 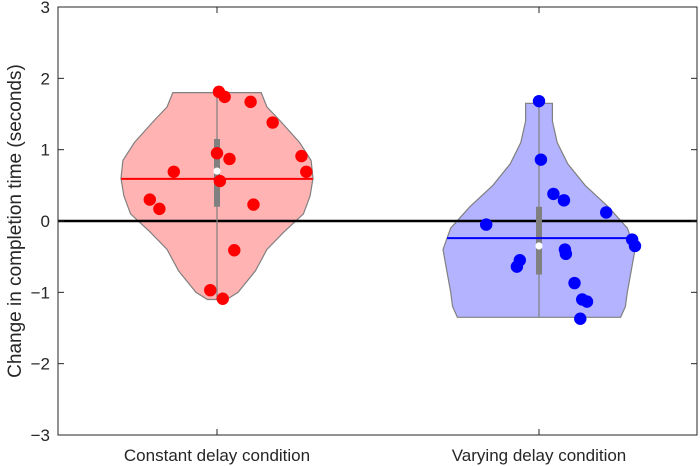 I want to click on y-axis-title: Change in completion time (seconds), so click(x=15, y=221).